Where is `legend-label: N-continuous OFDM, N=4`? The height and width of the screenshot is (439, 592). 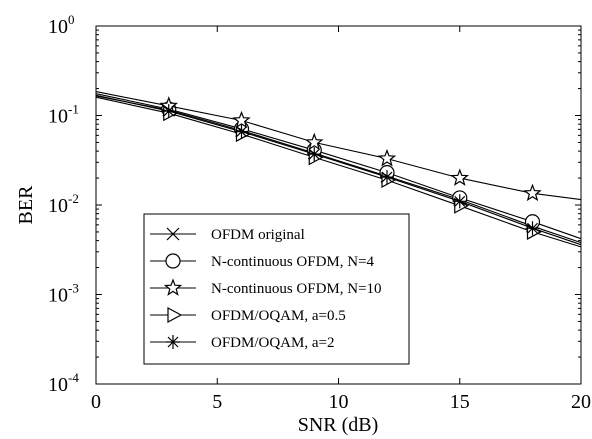
legend-label: N-continuous OFDM, N=4 is located at coordinates (293, 262).